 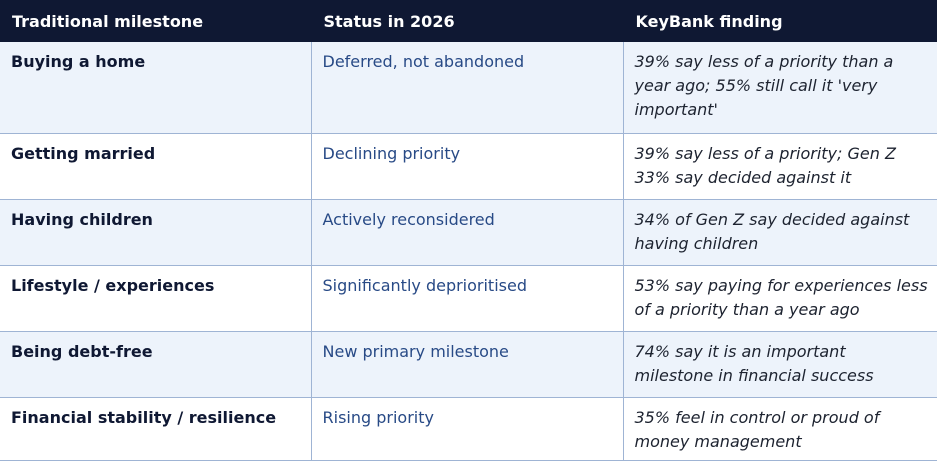 I want to click on status-cell: Actively reconsidered, so click(x=467, y=232).